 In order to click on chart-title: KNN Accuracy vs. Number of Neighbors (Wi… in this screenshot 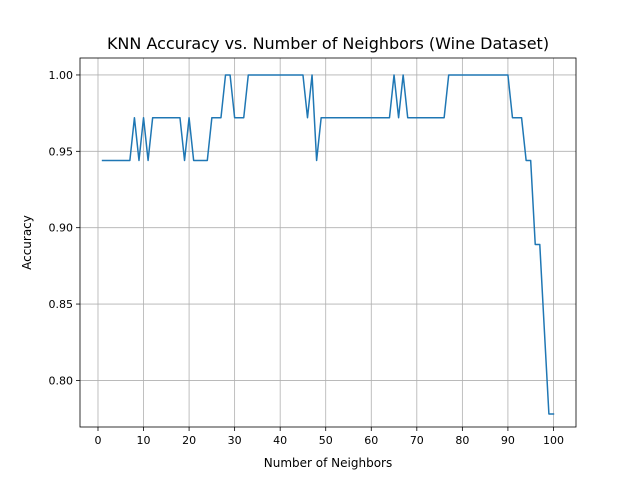, I will do `click(328, 43)`.